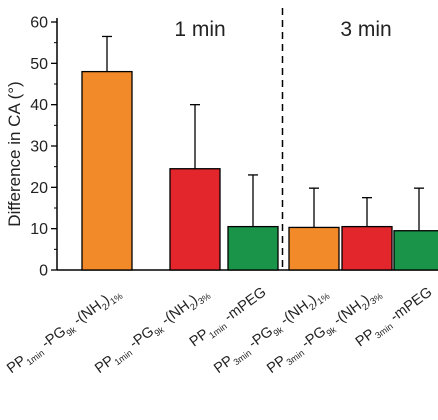 This screenshot has width=438, height=420. Describe the element at coordinates (395, 318) in the screenshot. I see `x-tick-label-6: PP3min -mPEG` at that location.